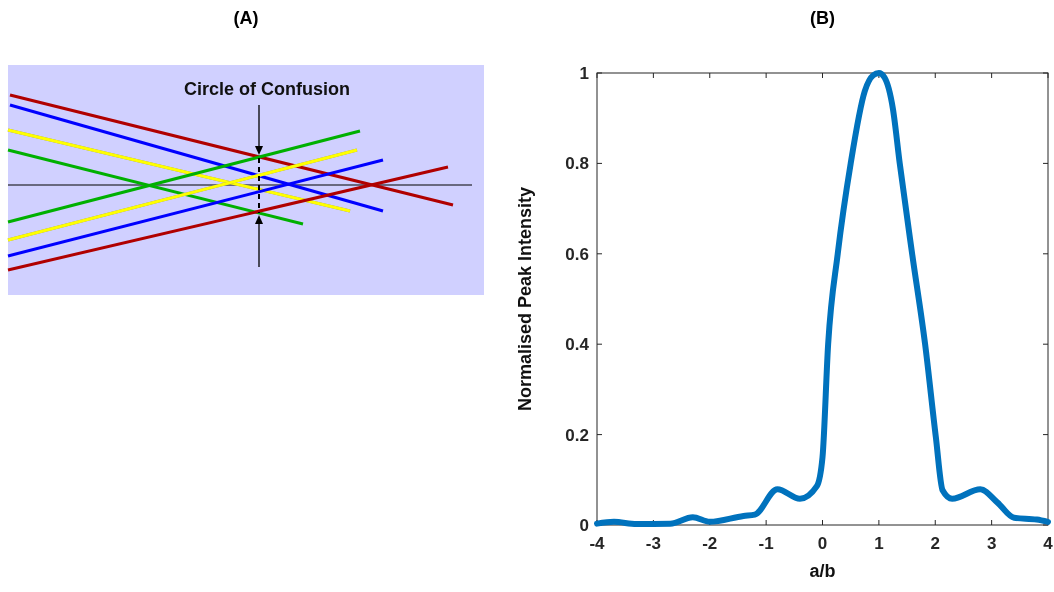  What do you see at coordinates (597, 543) in the screenshot?
I see `x-tick-label: -4` at bounding box center [597, 543].